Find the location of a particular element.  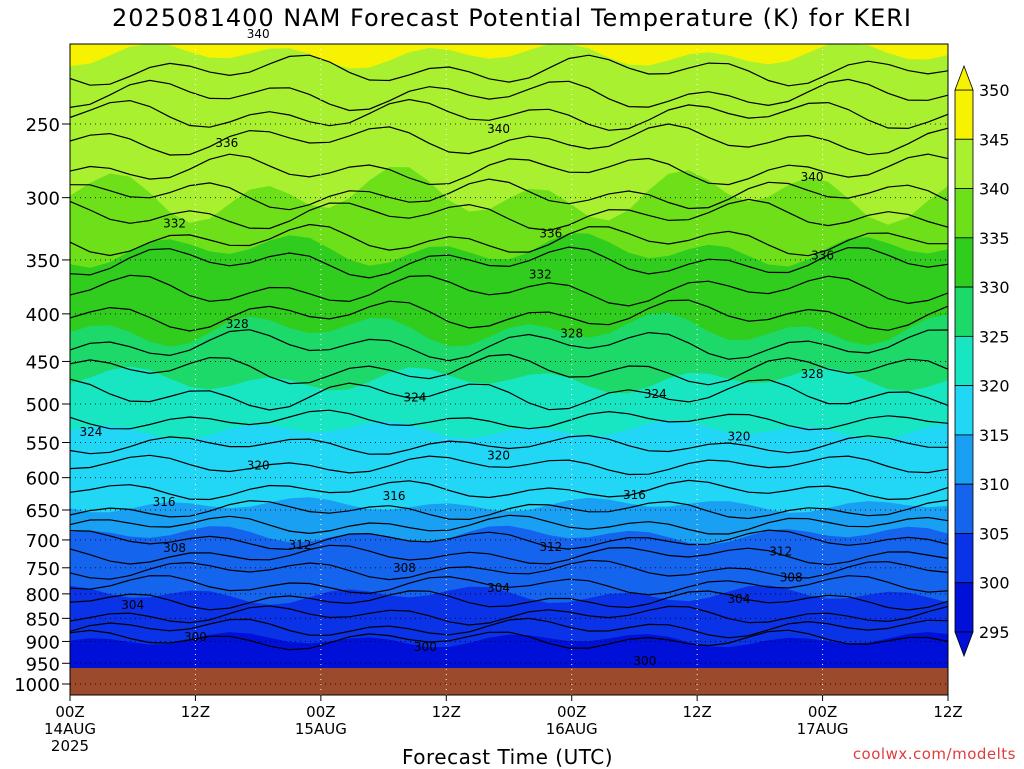

colorbar-bottom-arrow is located at coordinates (964, 644).